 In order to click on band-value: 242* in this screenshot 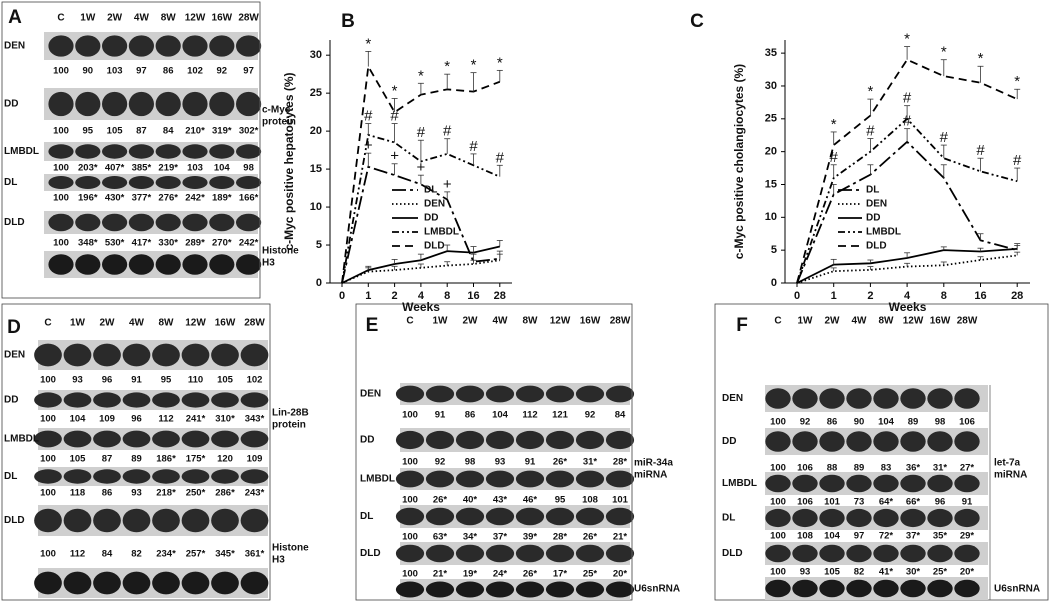, I will do `click(249, 243)`.